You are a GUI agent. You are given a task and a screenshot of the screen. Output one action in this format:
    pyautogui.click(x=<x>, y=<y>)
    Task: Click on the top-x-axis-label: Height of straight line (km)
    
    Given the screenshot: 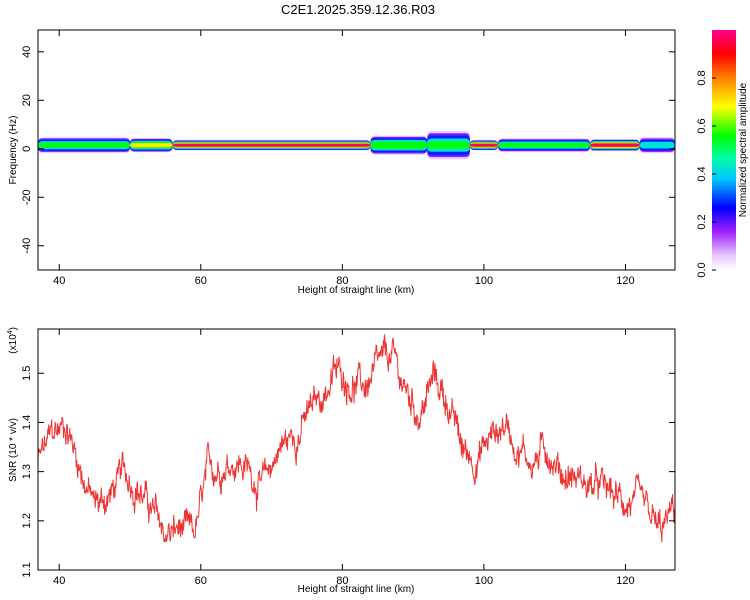 What is the action you would take?
    pyautogui.click(x=356, y=290)
    